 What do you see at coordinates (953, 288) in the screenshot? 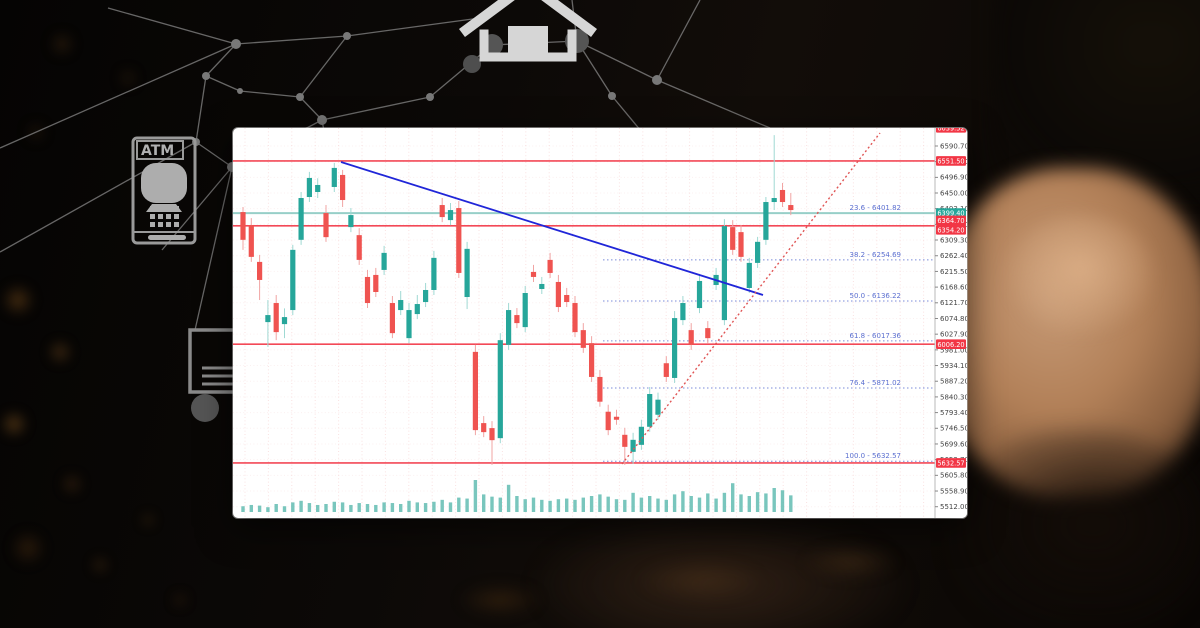
I see `price-tick-label: 6168.60` at bounding box center [953, 288].